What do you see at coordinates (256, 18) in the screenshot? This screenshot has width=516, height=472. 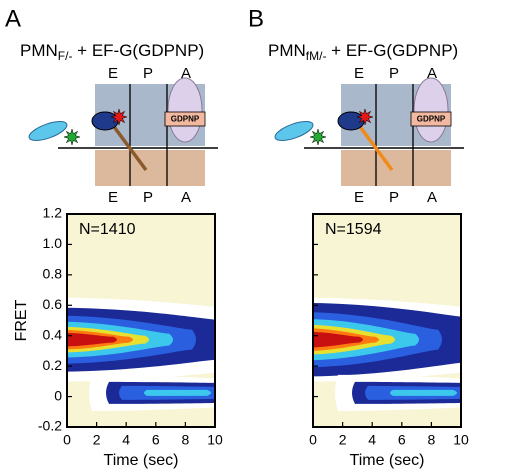 I see `panel-label: B` at bounding box center [256, 18].